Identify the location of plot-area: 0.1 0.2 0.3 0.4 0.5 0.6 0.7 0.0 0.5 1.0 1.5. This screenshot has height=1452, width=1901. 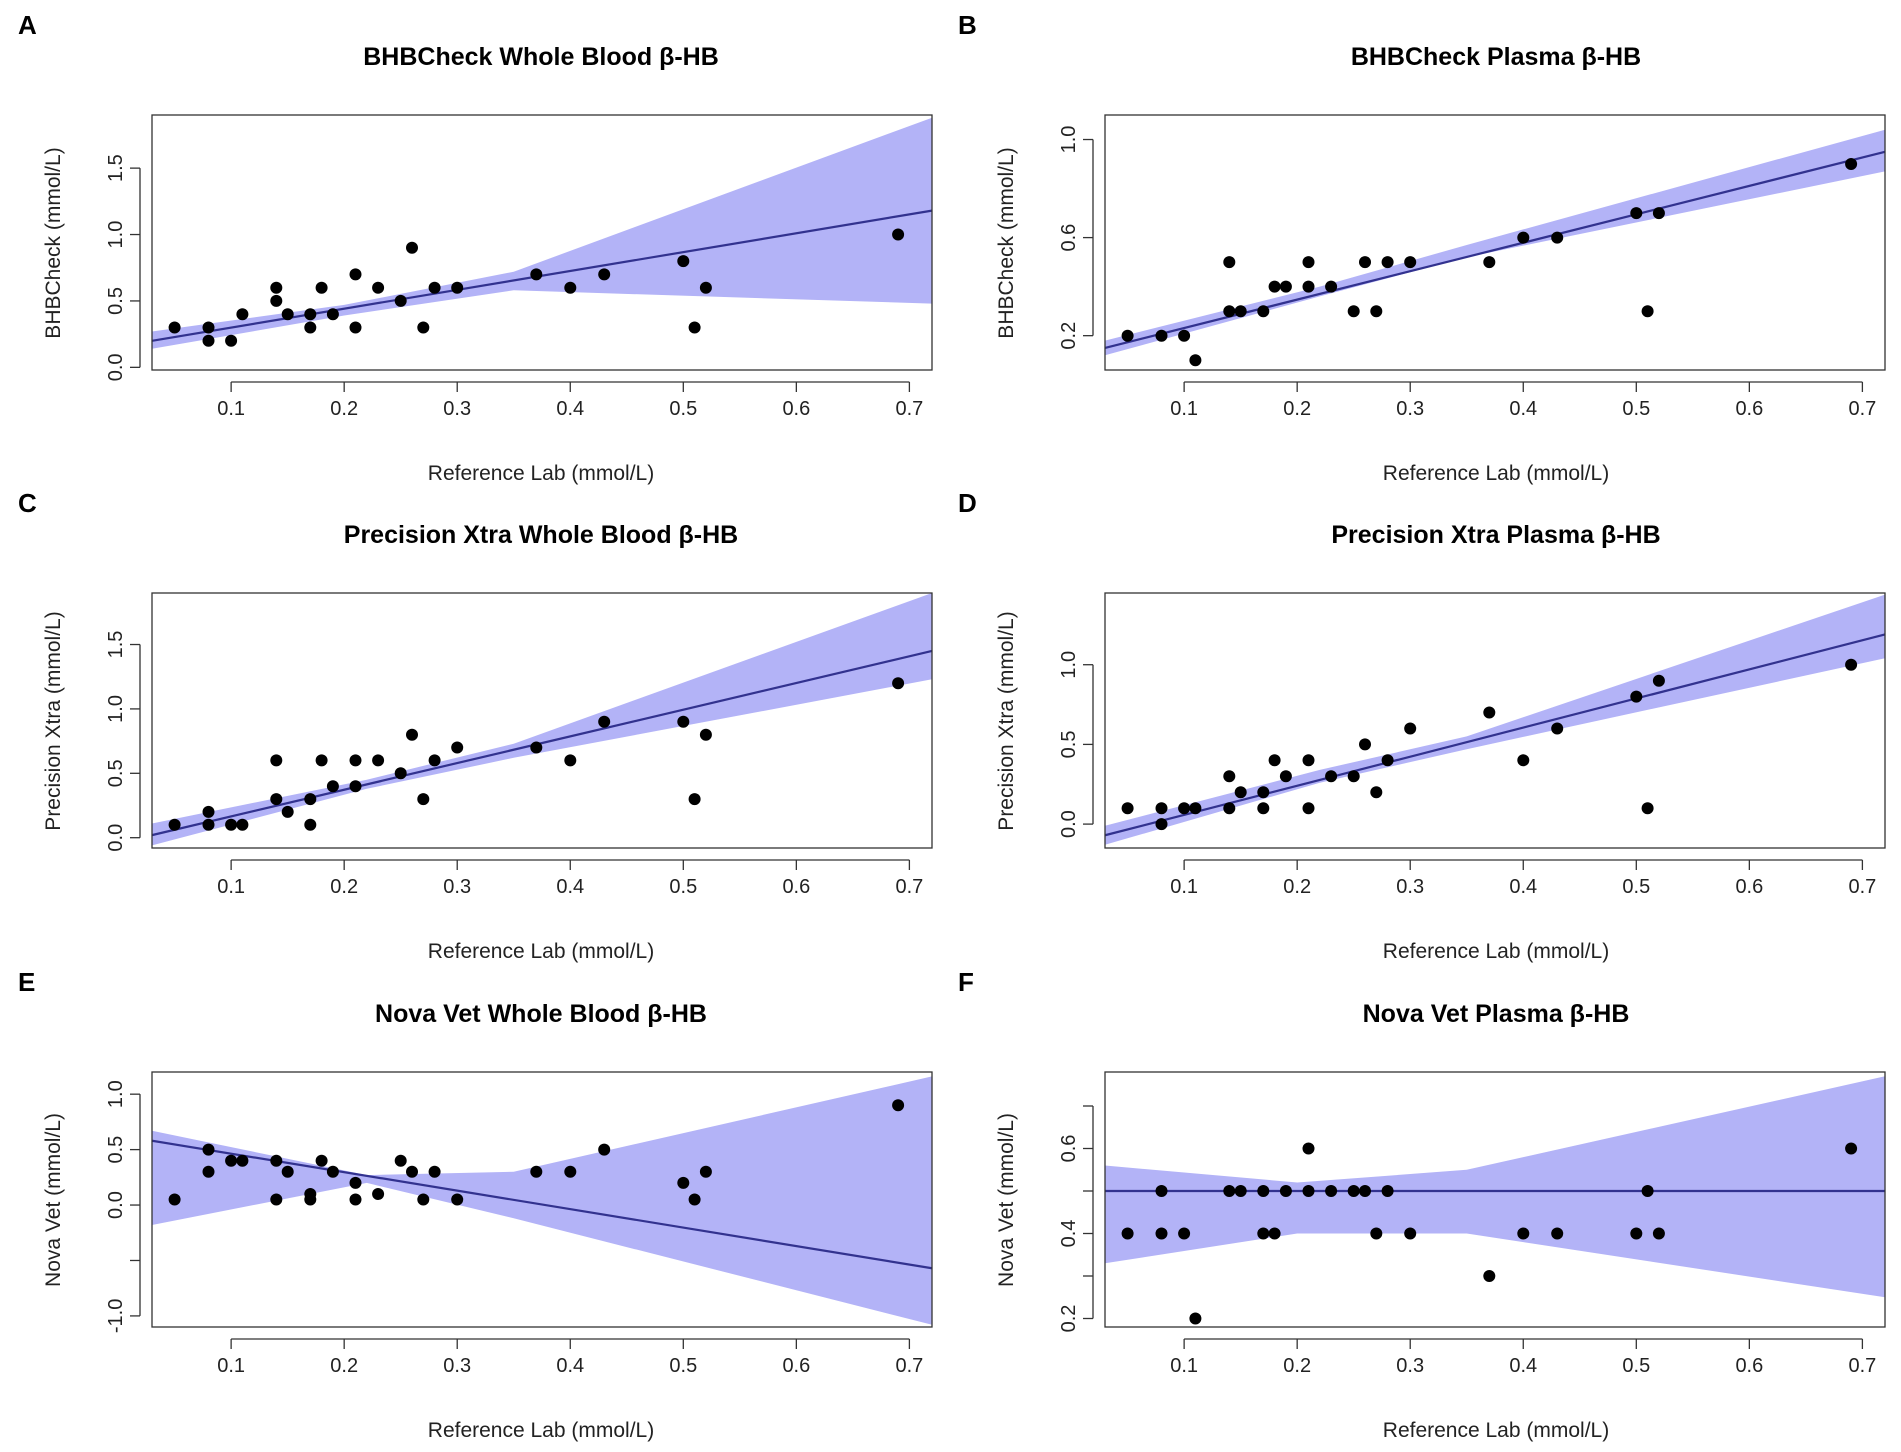
(519, 267).